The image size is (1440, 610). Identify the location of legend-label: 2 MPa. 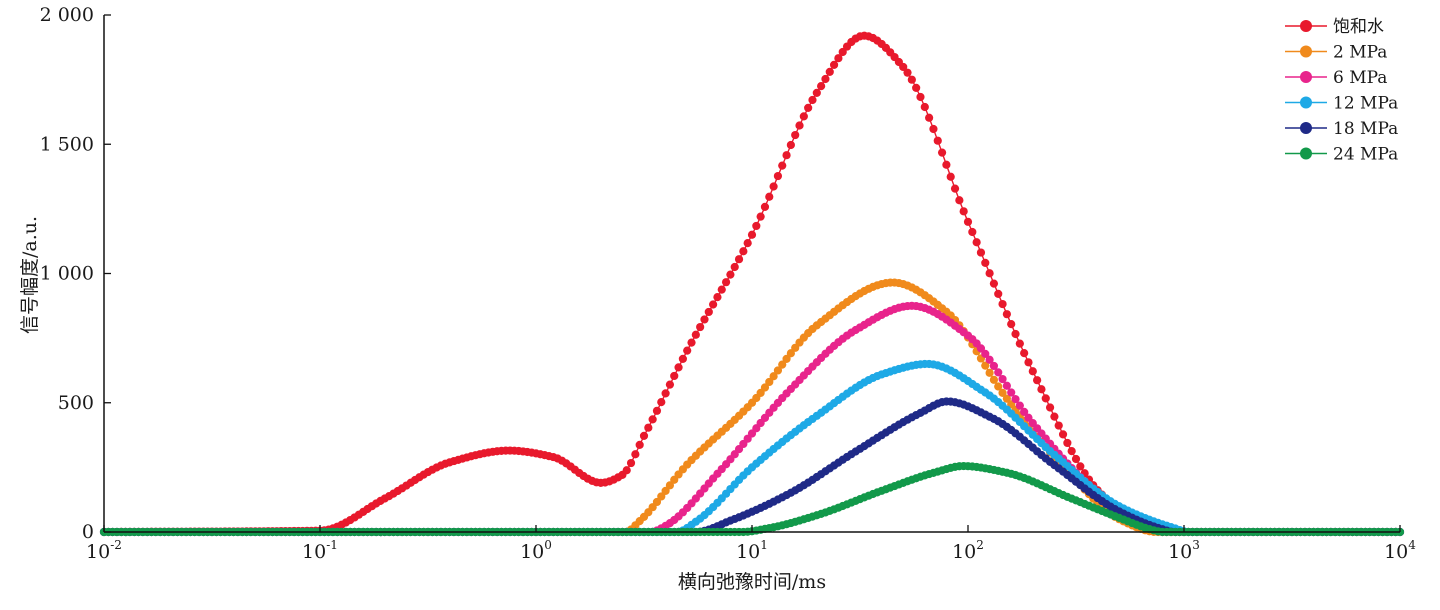
(1360, 53).